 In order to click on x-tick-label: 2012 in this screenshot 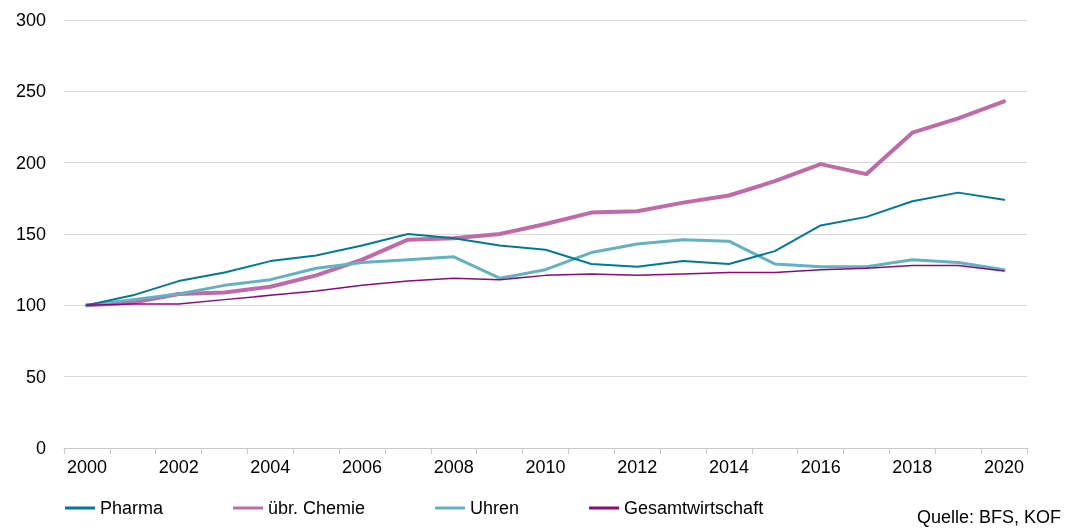, I will do `click(637, 467)`.